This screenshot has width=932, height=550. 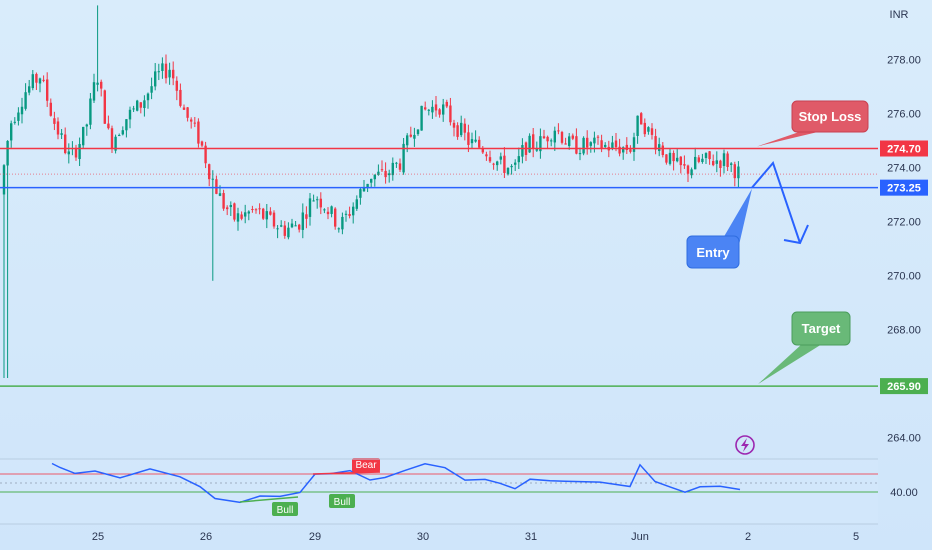 What do you see at coordinates (423, 537) in the screenshot?
I see `x-tick-label: 30` at bounding box center [423, 537].